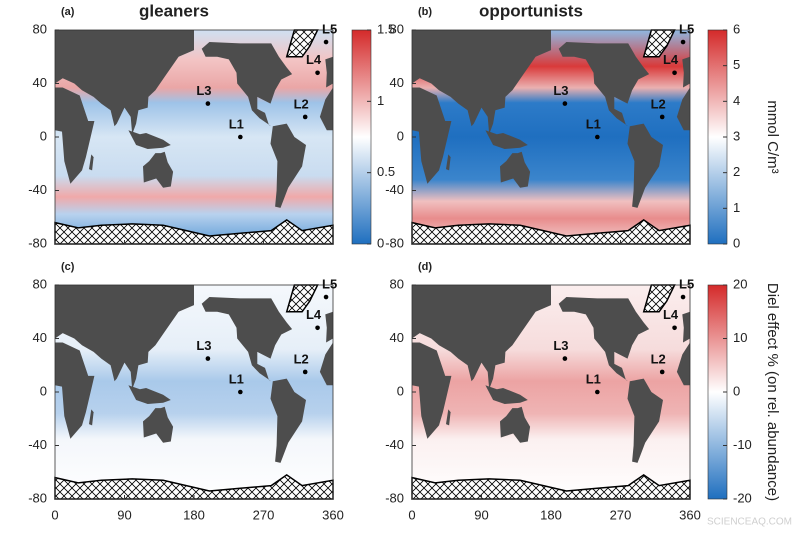 This screenshot has height=535, width=800. What do you see at coordinates (174, 10) in the screenshot?
I see `panel-title: gleaners` at bounding box center [174, 10].